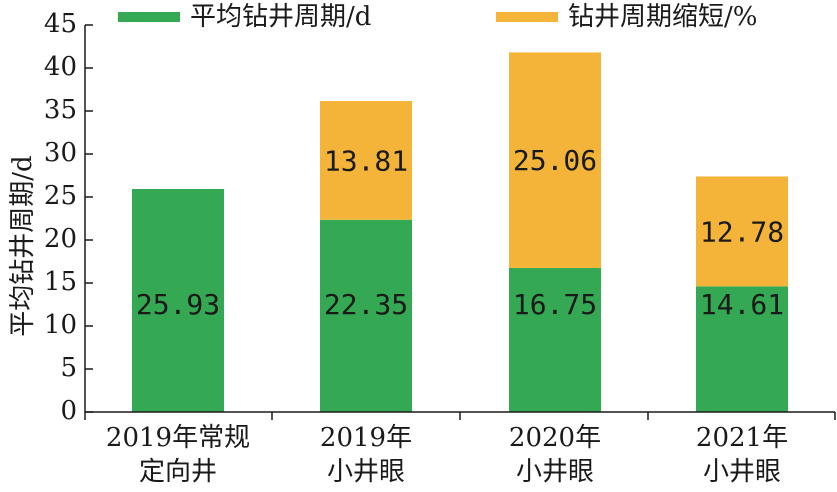 This screenshot has height=492, width=837. I want to click on y-axis: 0 5 10 15 20 25 30 35 40 45, so click(68, 217).